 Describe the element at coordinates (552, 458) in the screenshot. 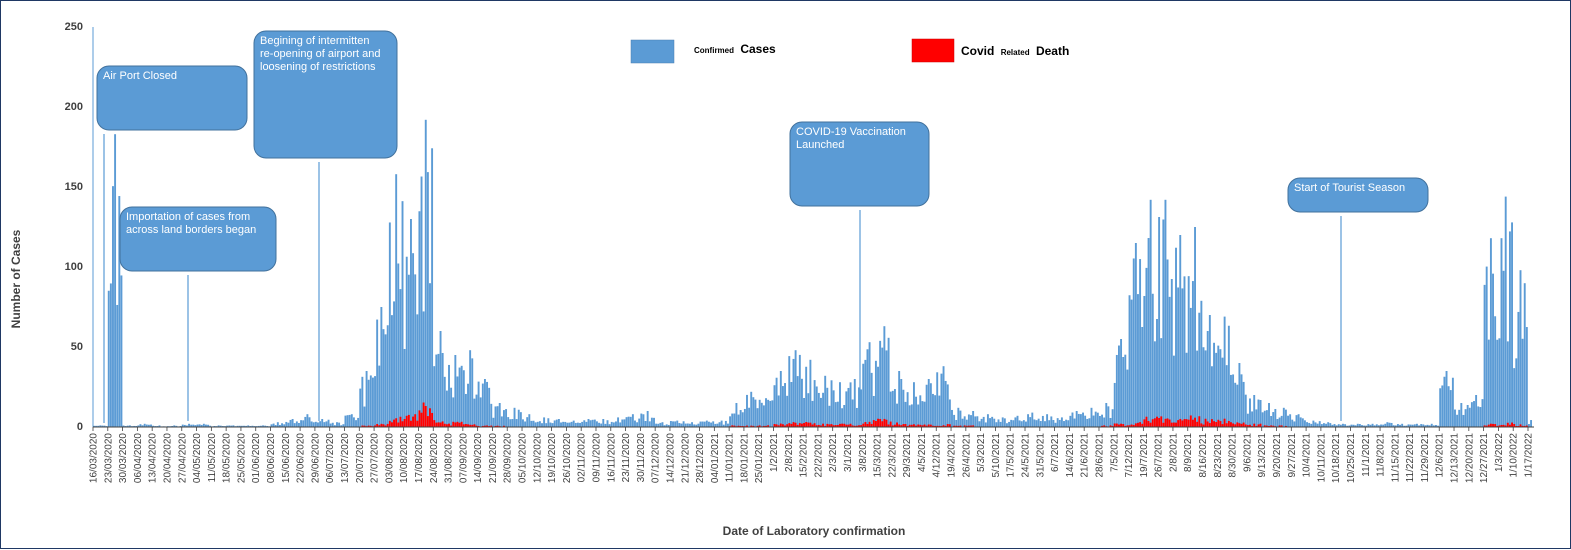

I see `x-tick-label: 19/10/2020` at that location.